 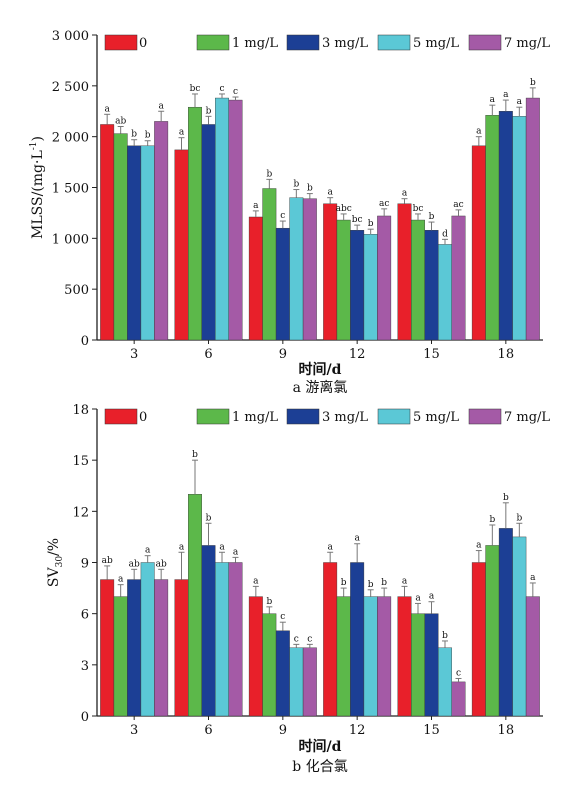 What do you see at coordinates (85, 666) in the screenshot?
I see `y-tick-label: 3` at bounding box center [85, 666].